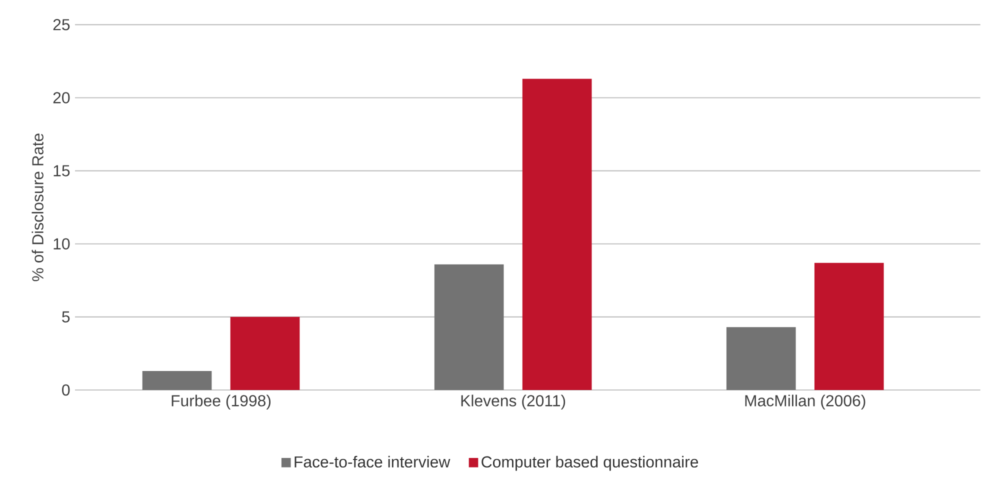 The image size is (989, 482). What do you see at coordinates (513, 402) in the screenshot?
I see `x-tick-label: Klevens (2011)` at bounding box center [513, 402].